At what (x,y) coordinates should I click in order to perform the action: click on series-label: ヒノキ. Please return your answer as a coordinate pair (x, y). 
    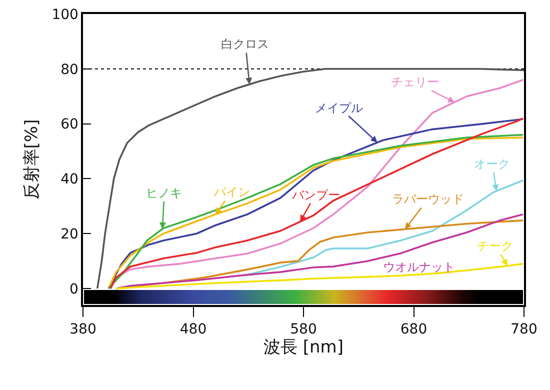
    Looking at the image, I should click on (164, 193).